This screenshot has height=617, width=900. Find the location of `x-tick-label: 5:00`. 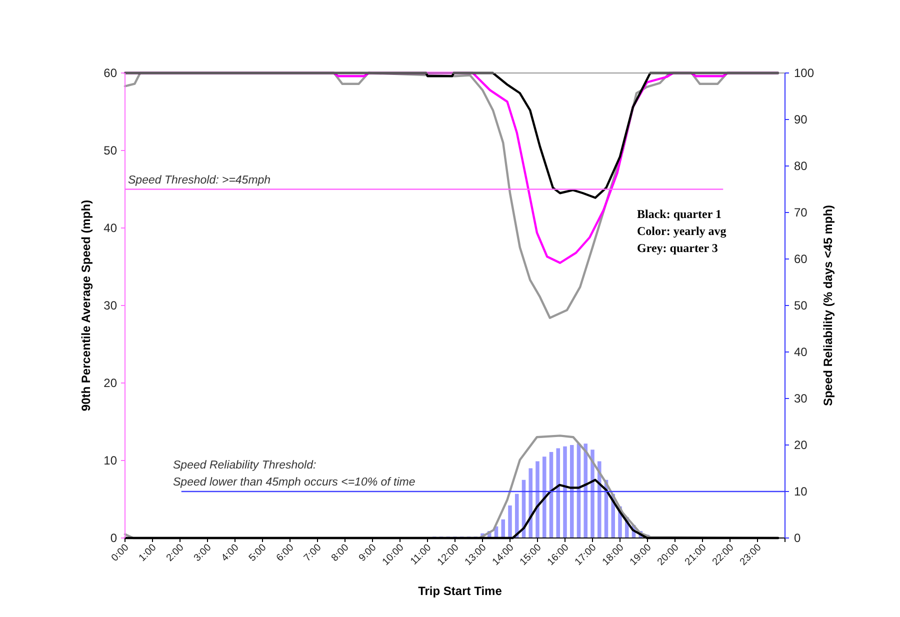

x-tick-label: 5:00 is located at coordinates (258, 553).